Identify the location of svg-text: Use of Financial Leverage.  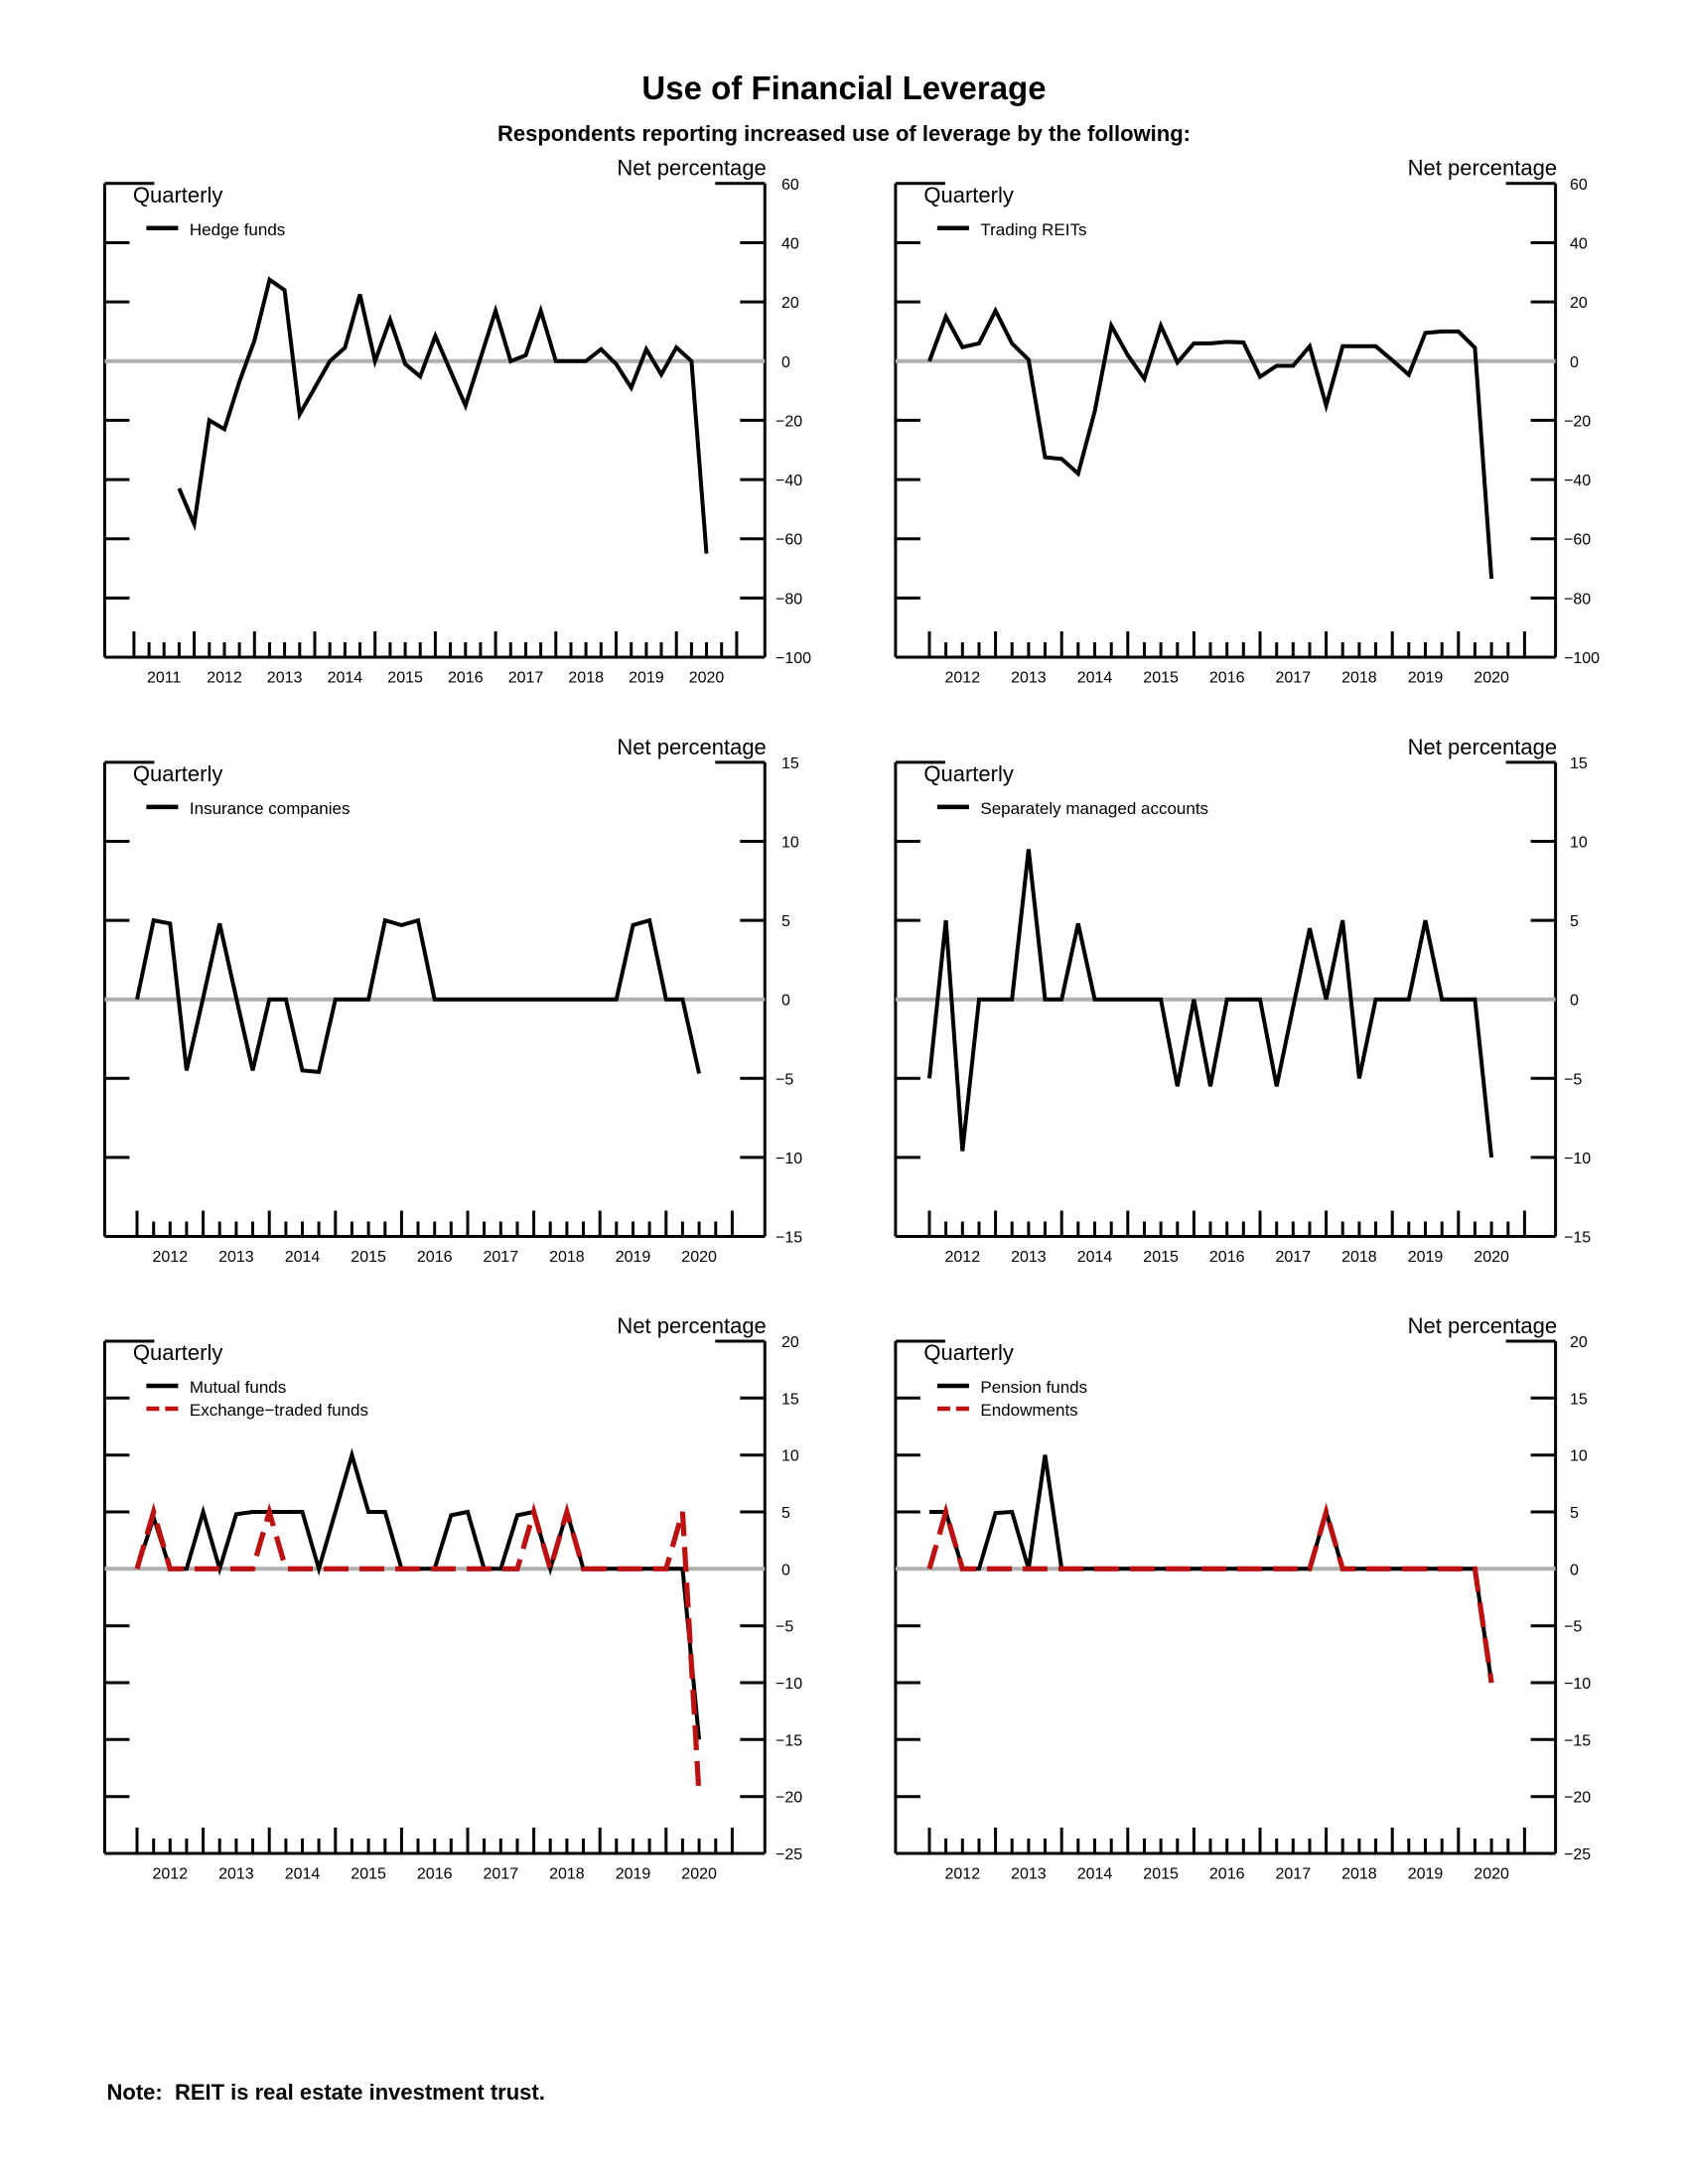
(843, 87).